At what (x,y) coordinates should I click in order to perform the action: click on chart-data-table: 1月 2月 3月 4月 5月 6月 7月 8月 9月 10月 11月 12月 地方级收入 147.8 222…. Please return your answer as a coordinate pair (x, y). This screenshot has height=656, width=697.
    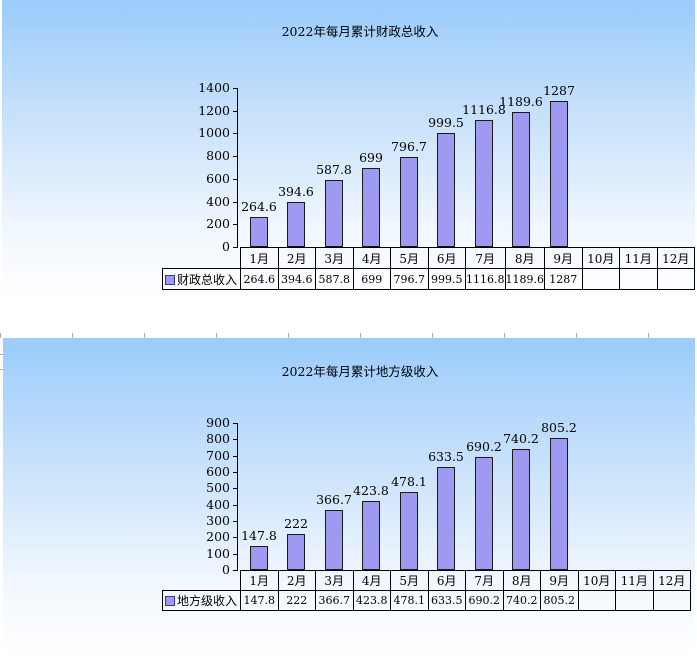
    Looking at the image, I should click on (426, 590).